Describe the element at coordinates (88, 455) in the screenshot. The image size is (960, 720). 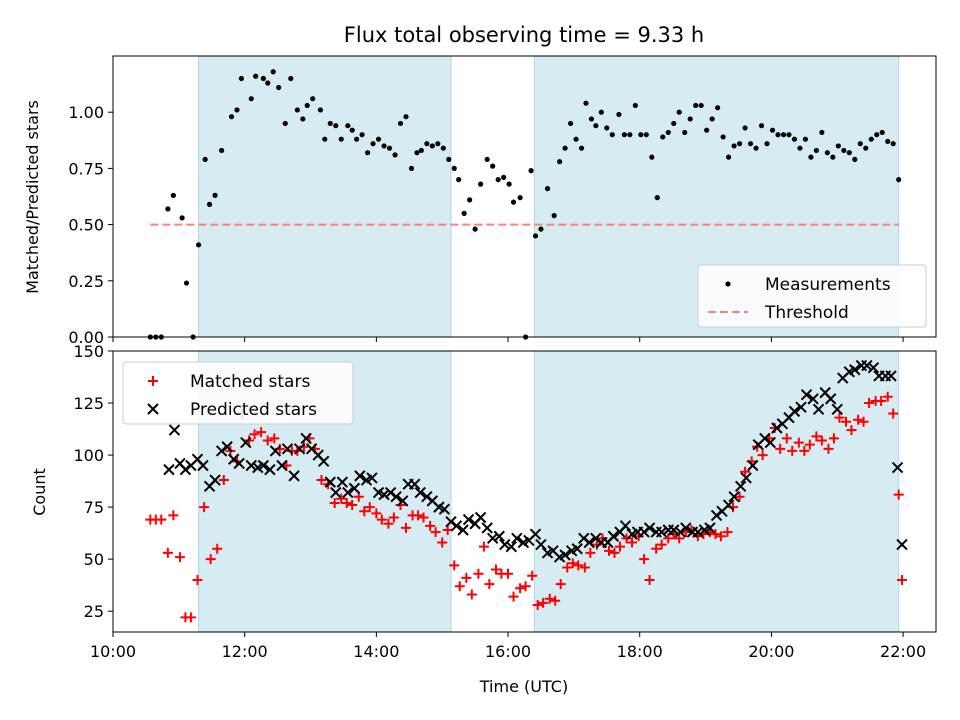
I see `y-tick-label: 100` at that location.